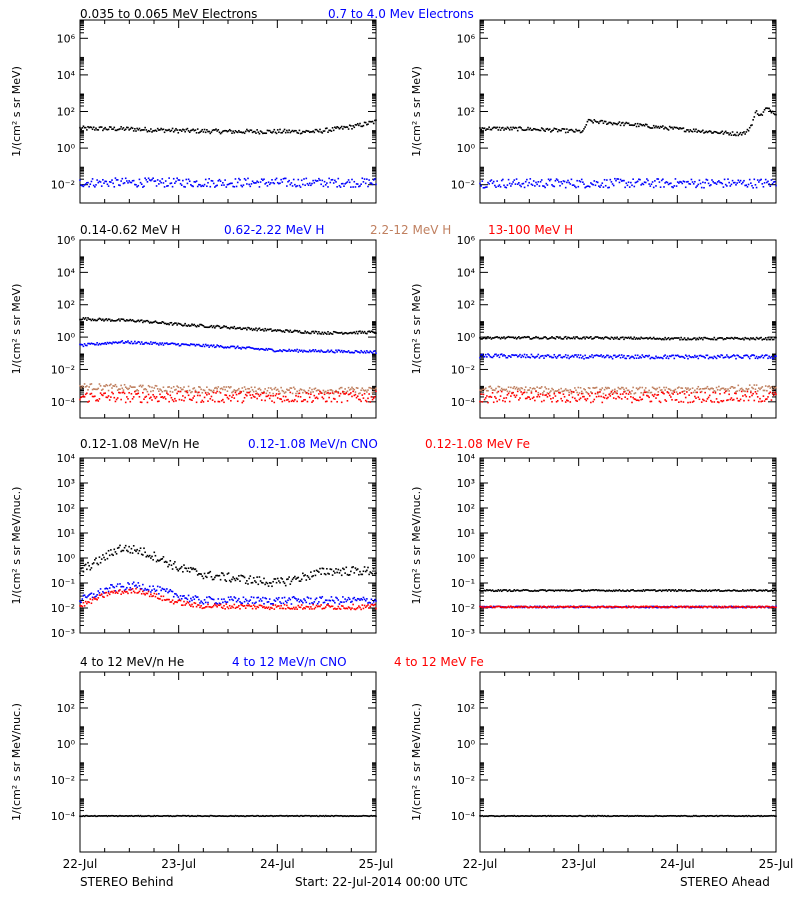 The image size is (800, 904). I want to click on y-tick-label: 10⁴, so click(466, 75).